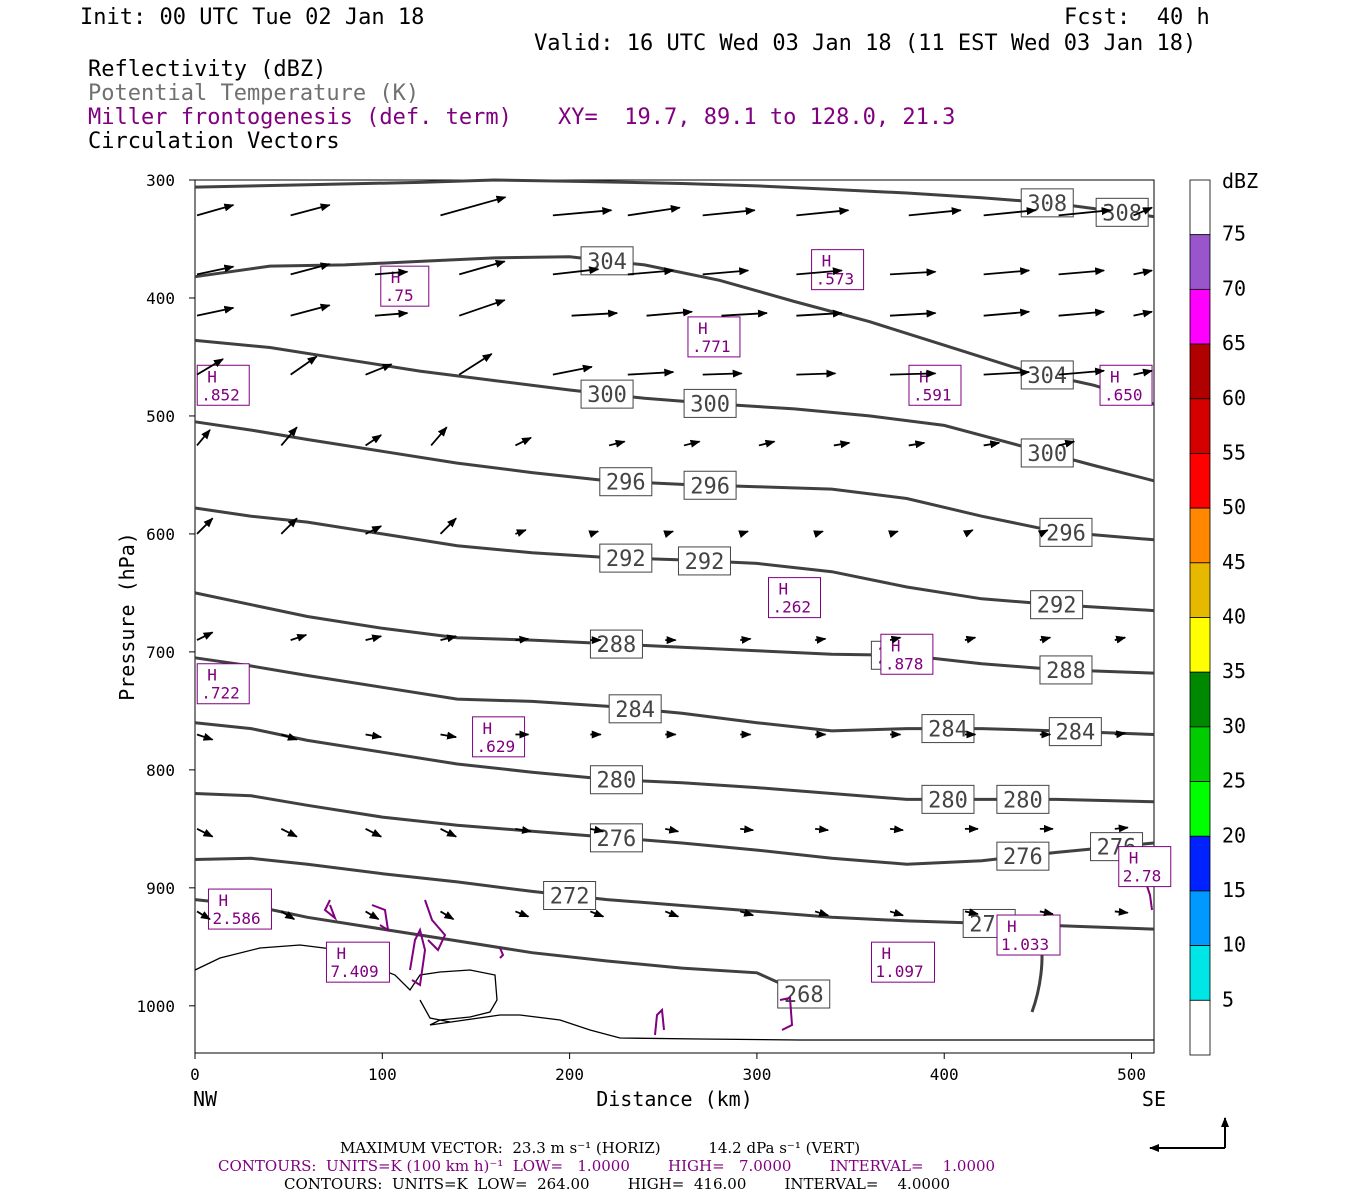 The height and width of the screenshot is (1200, 1350). Describe the element at coordinates (617, 645) in the screenshot. I see `theta-label: 288` at that location.